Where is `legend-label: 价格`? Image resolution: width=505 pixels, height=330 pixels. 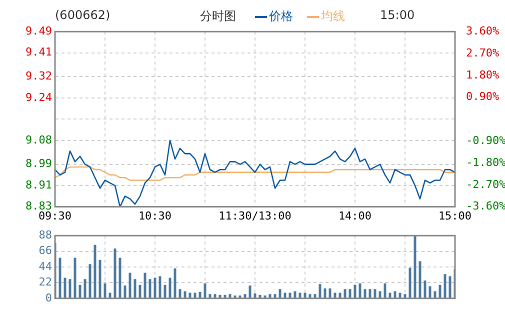
legend-label: 价格 is located at coordinates (280, 16).